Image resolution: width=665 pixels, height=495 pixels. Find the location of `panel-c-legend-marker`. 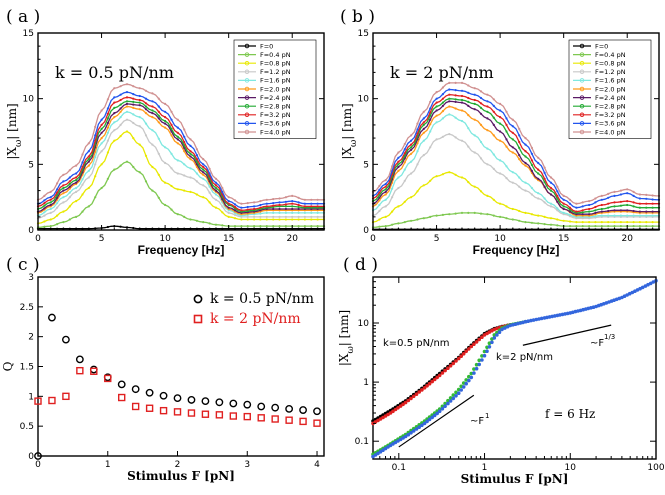

panel-c-legend-marker is located at coordinates (198, 299).